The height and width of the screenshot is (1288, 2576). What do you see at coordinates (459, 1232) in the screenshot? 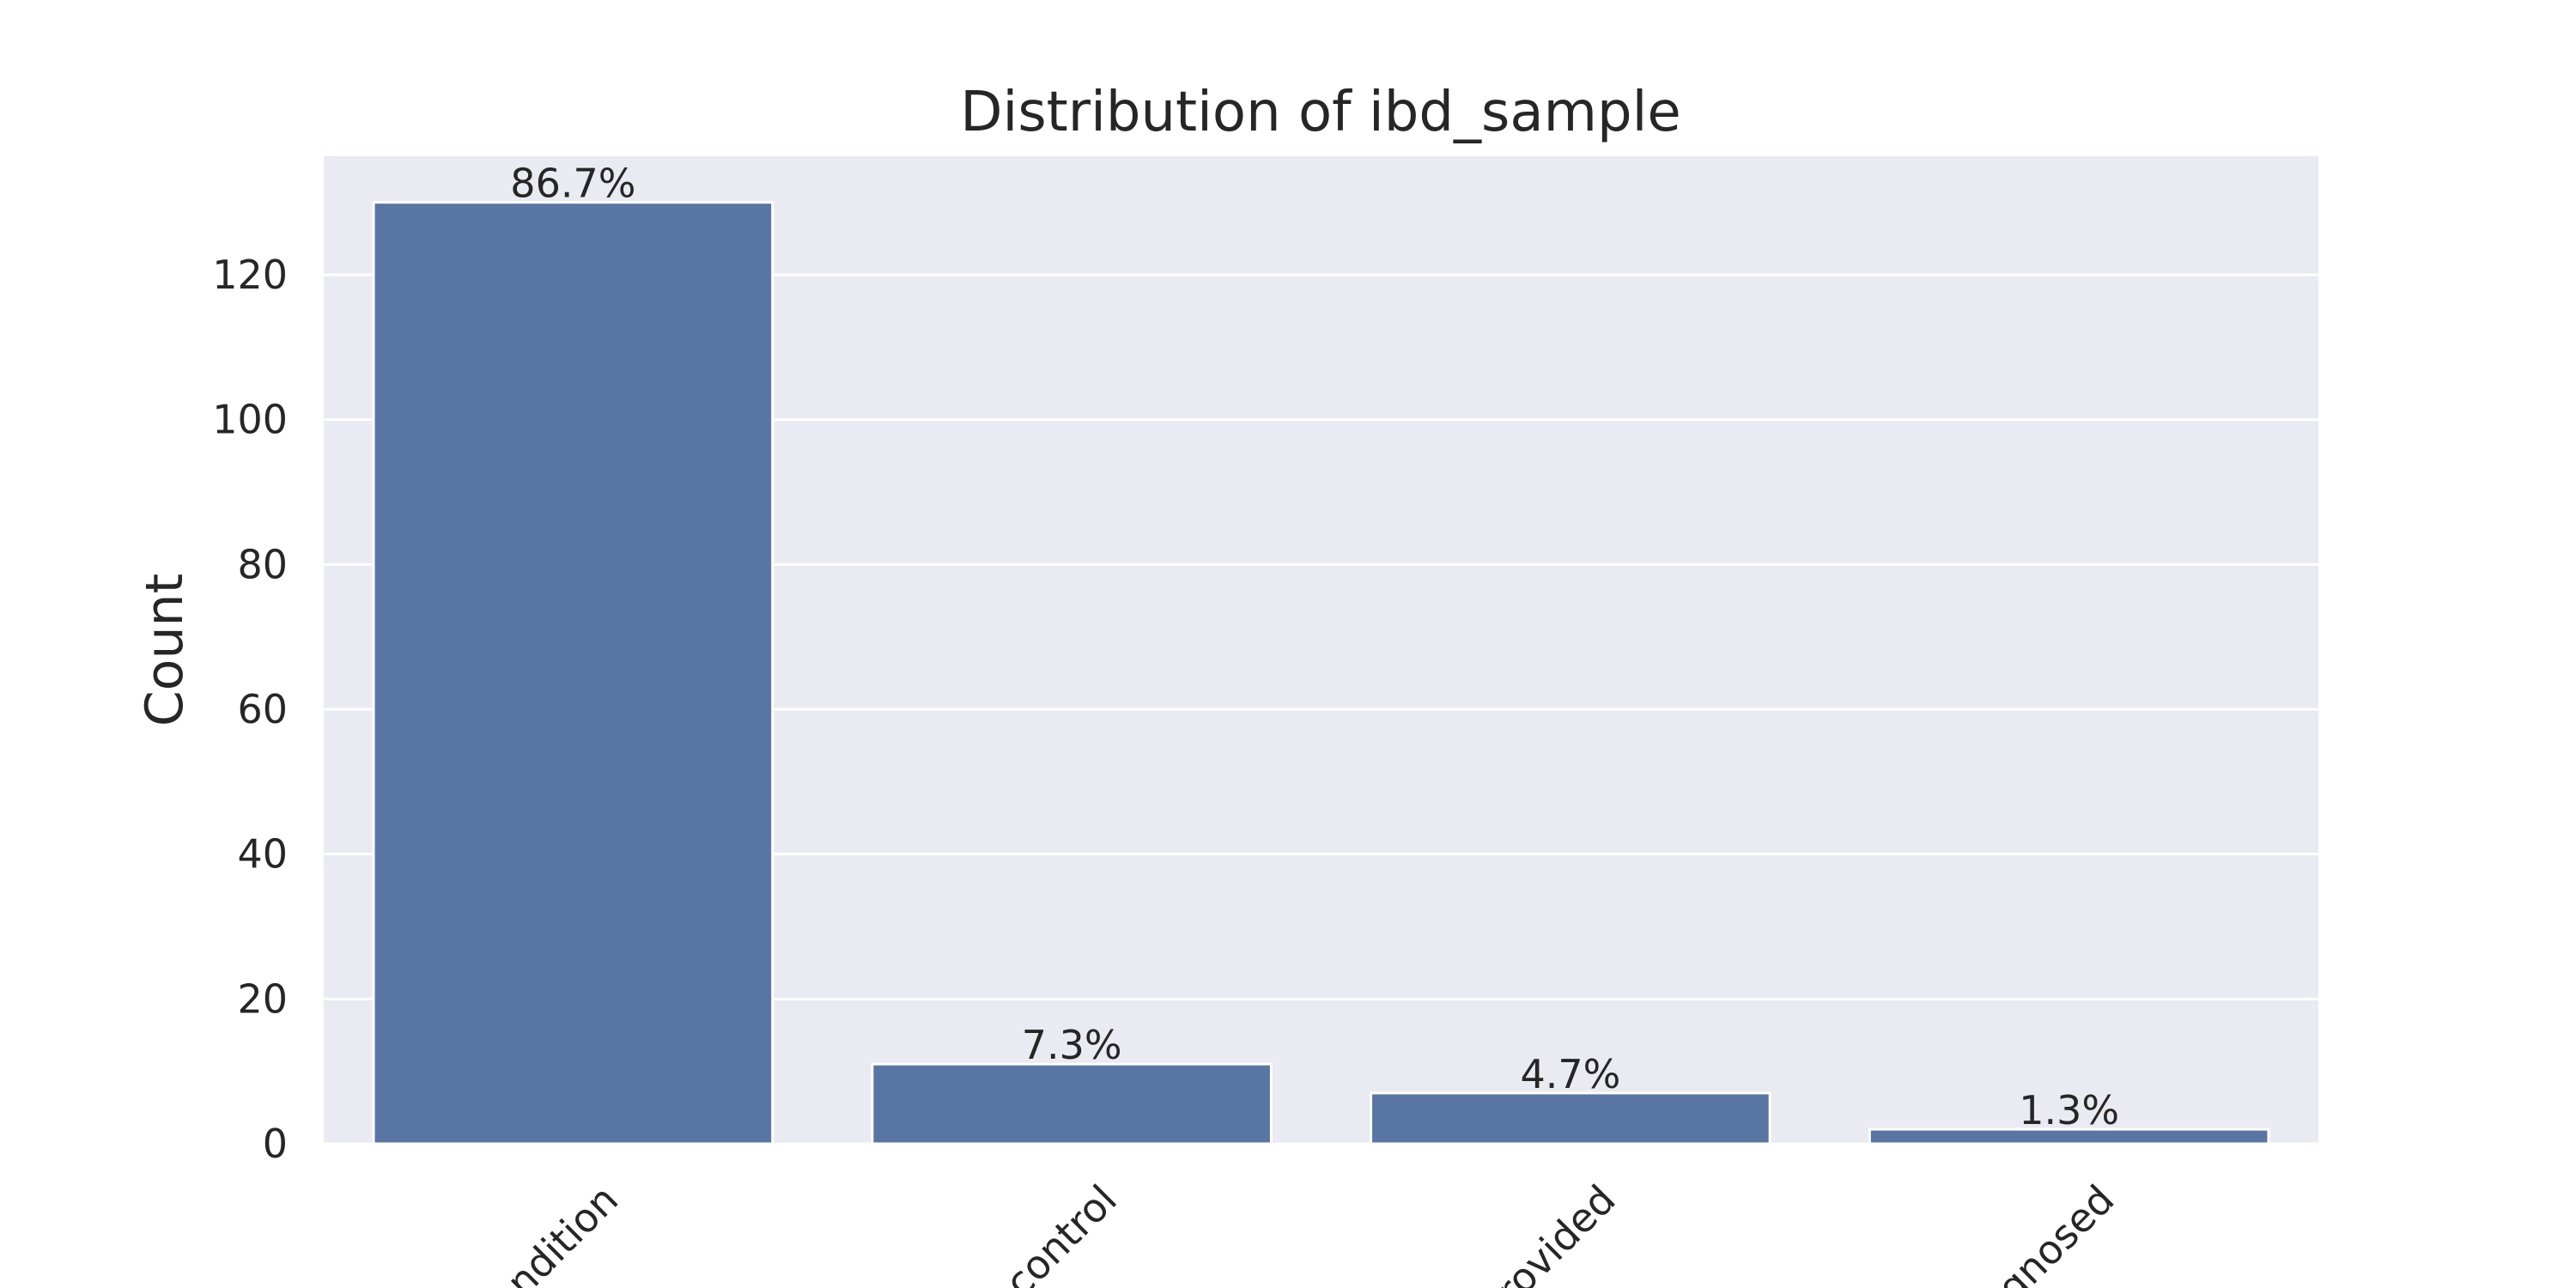
I see `x-tick-label: Patient with condition` at bounding box center [459, 1232].